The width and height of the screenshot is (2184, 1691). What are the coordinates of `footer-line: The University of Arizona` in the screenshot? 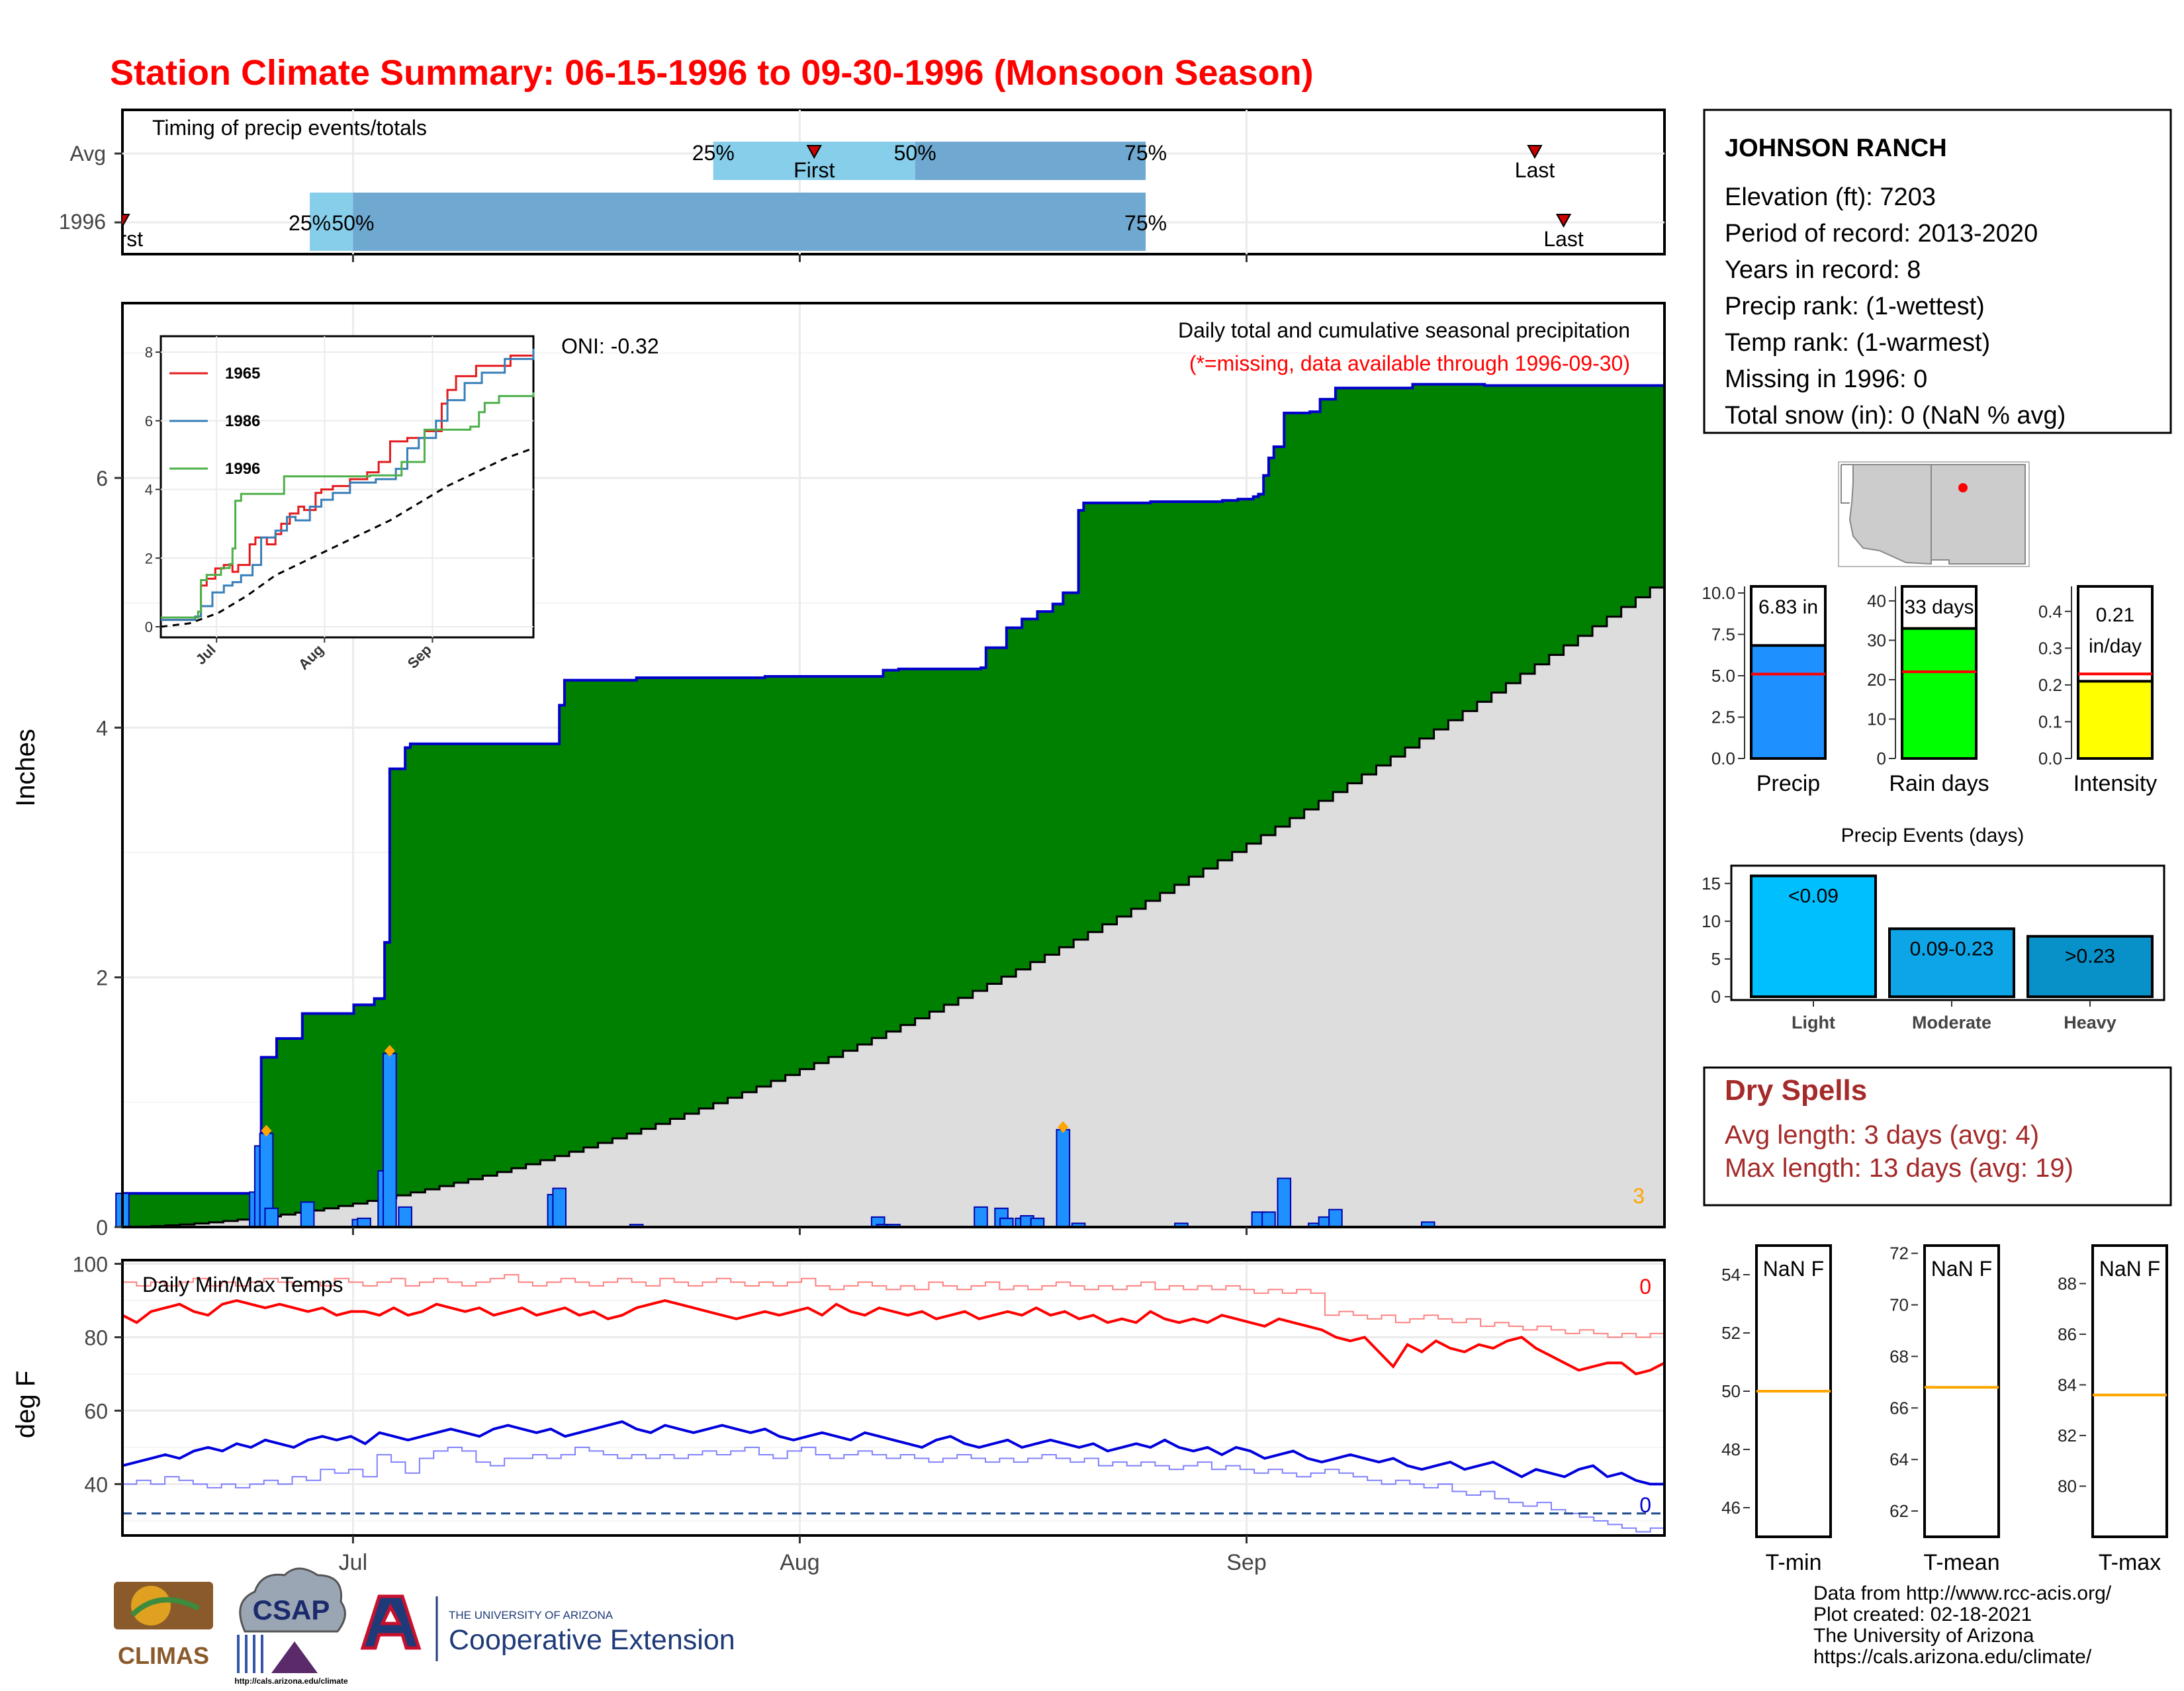 It's located at (1923, 1636).